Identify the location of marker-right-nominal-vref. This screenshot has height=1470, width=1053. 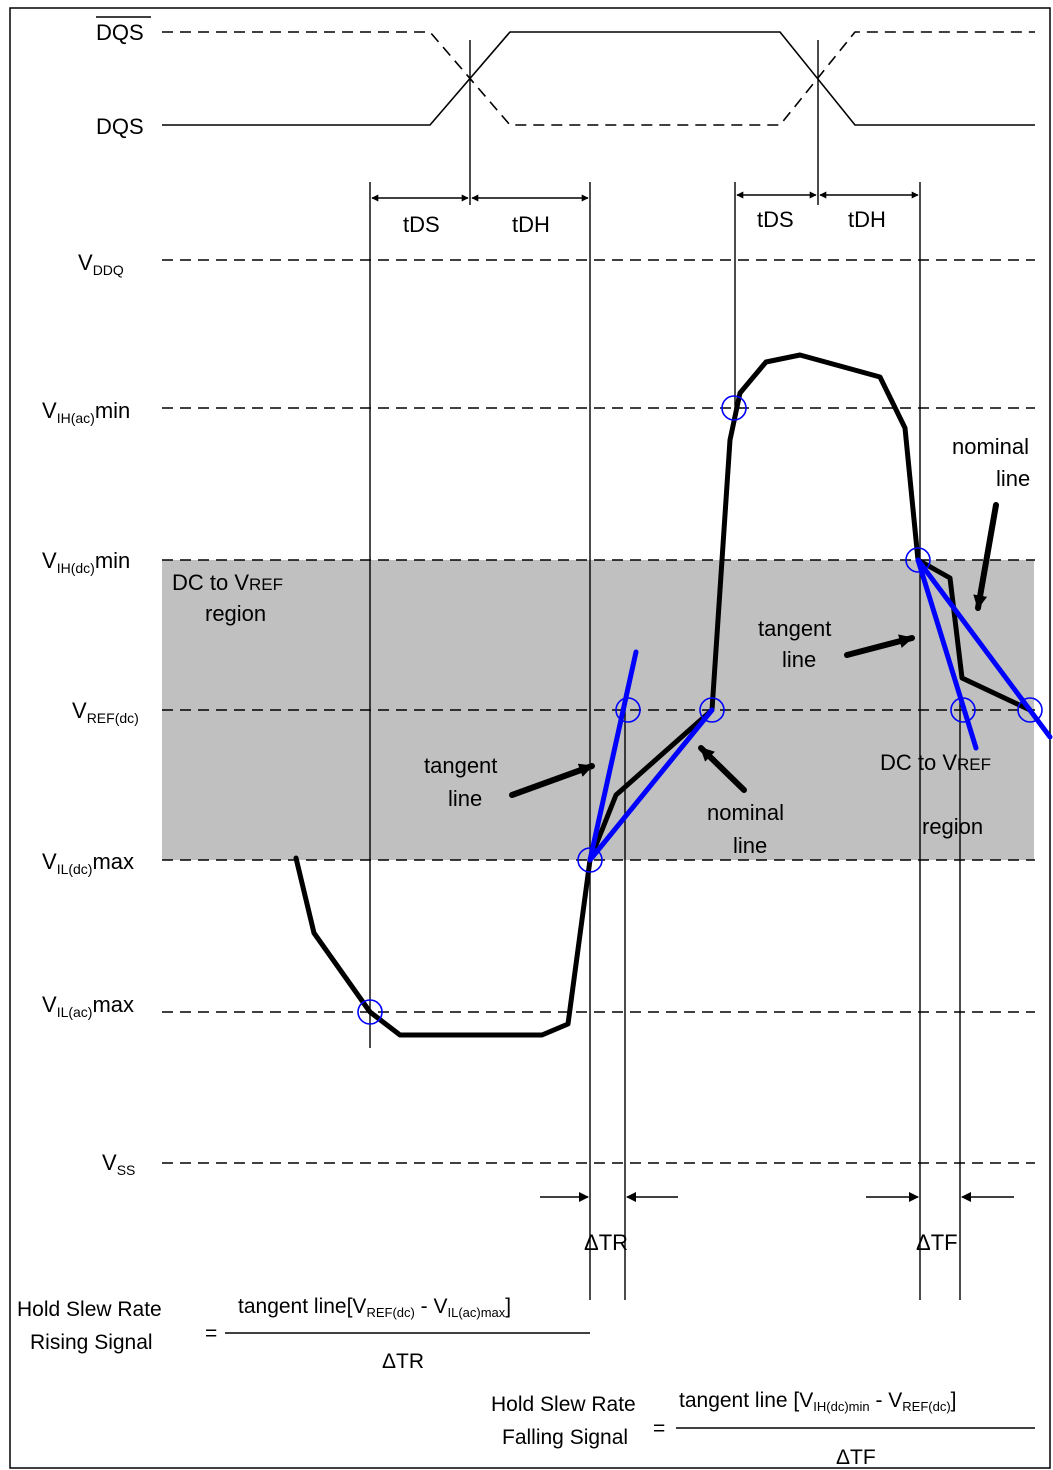
(1030, 710).